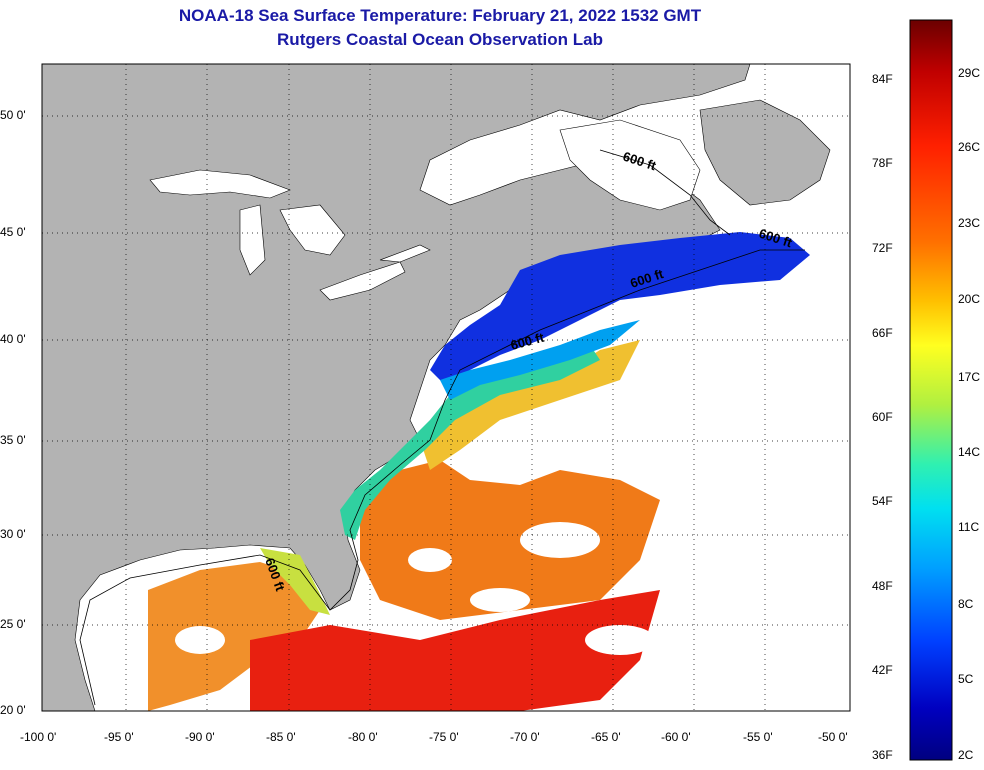 The height and width of the screenshot is (770, 984). I want to click on colorbar-f-label: 60F, so click(882, 417).